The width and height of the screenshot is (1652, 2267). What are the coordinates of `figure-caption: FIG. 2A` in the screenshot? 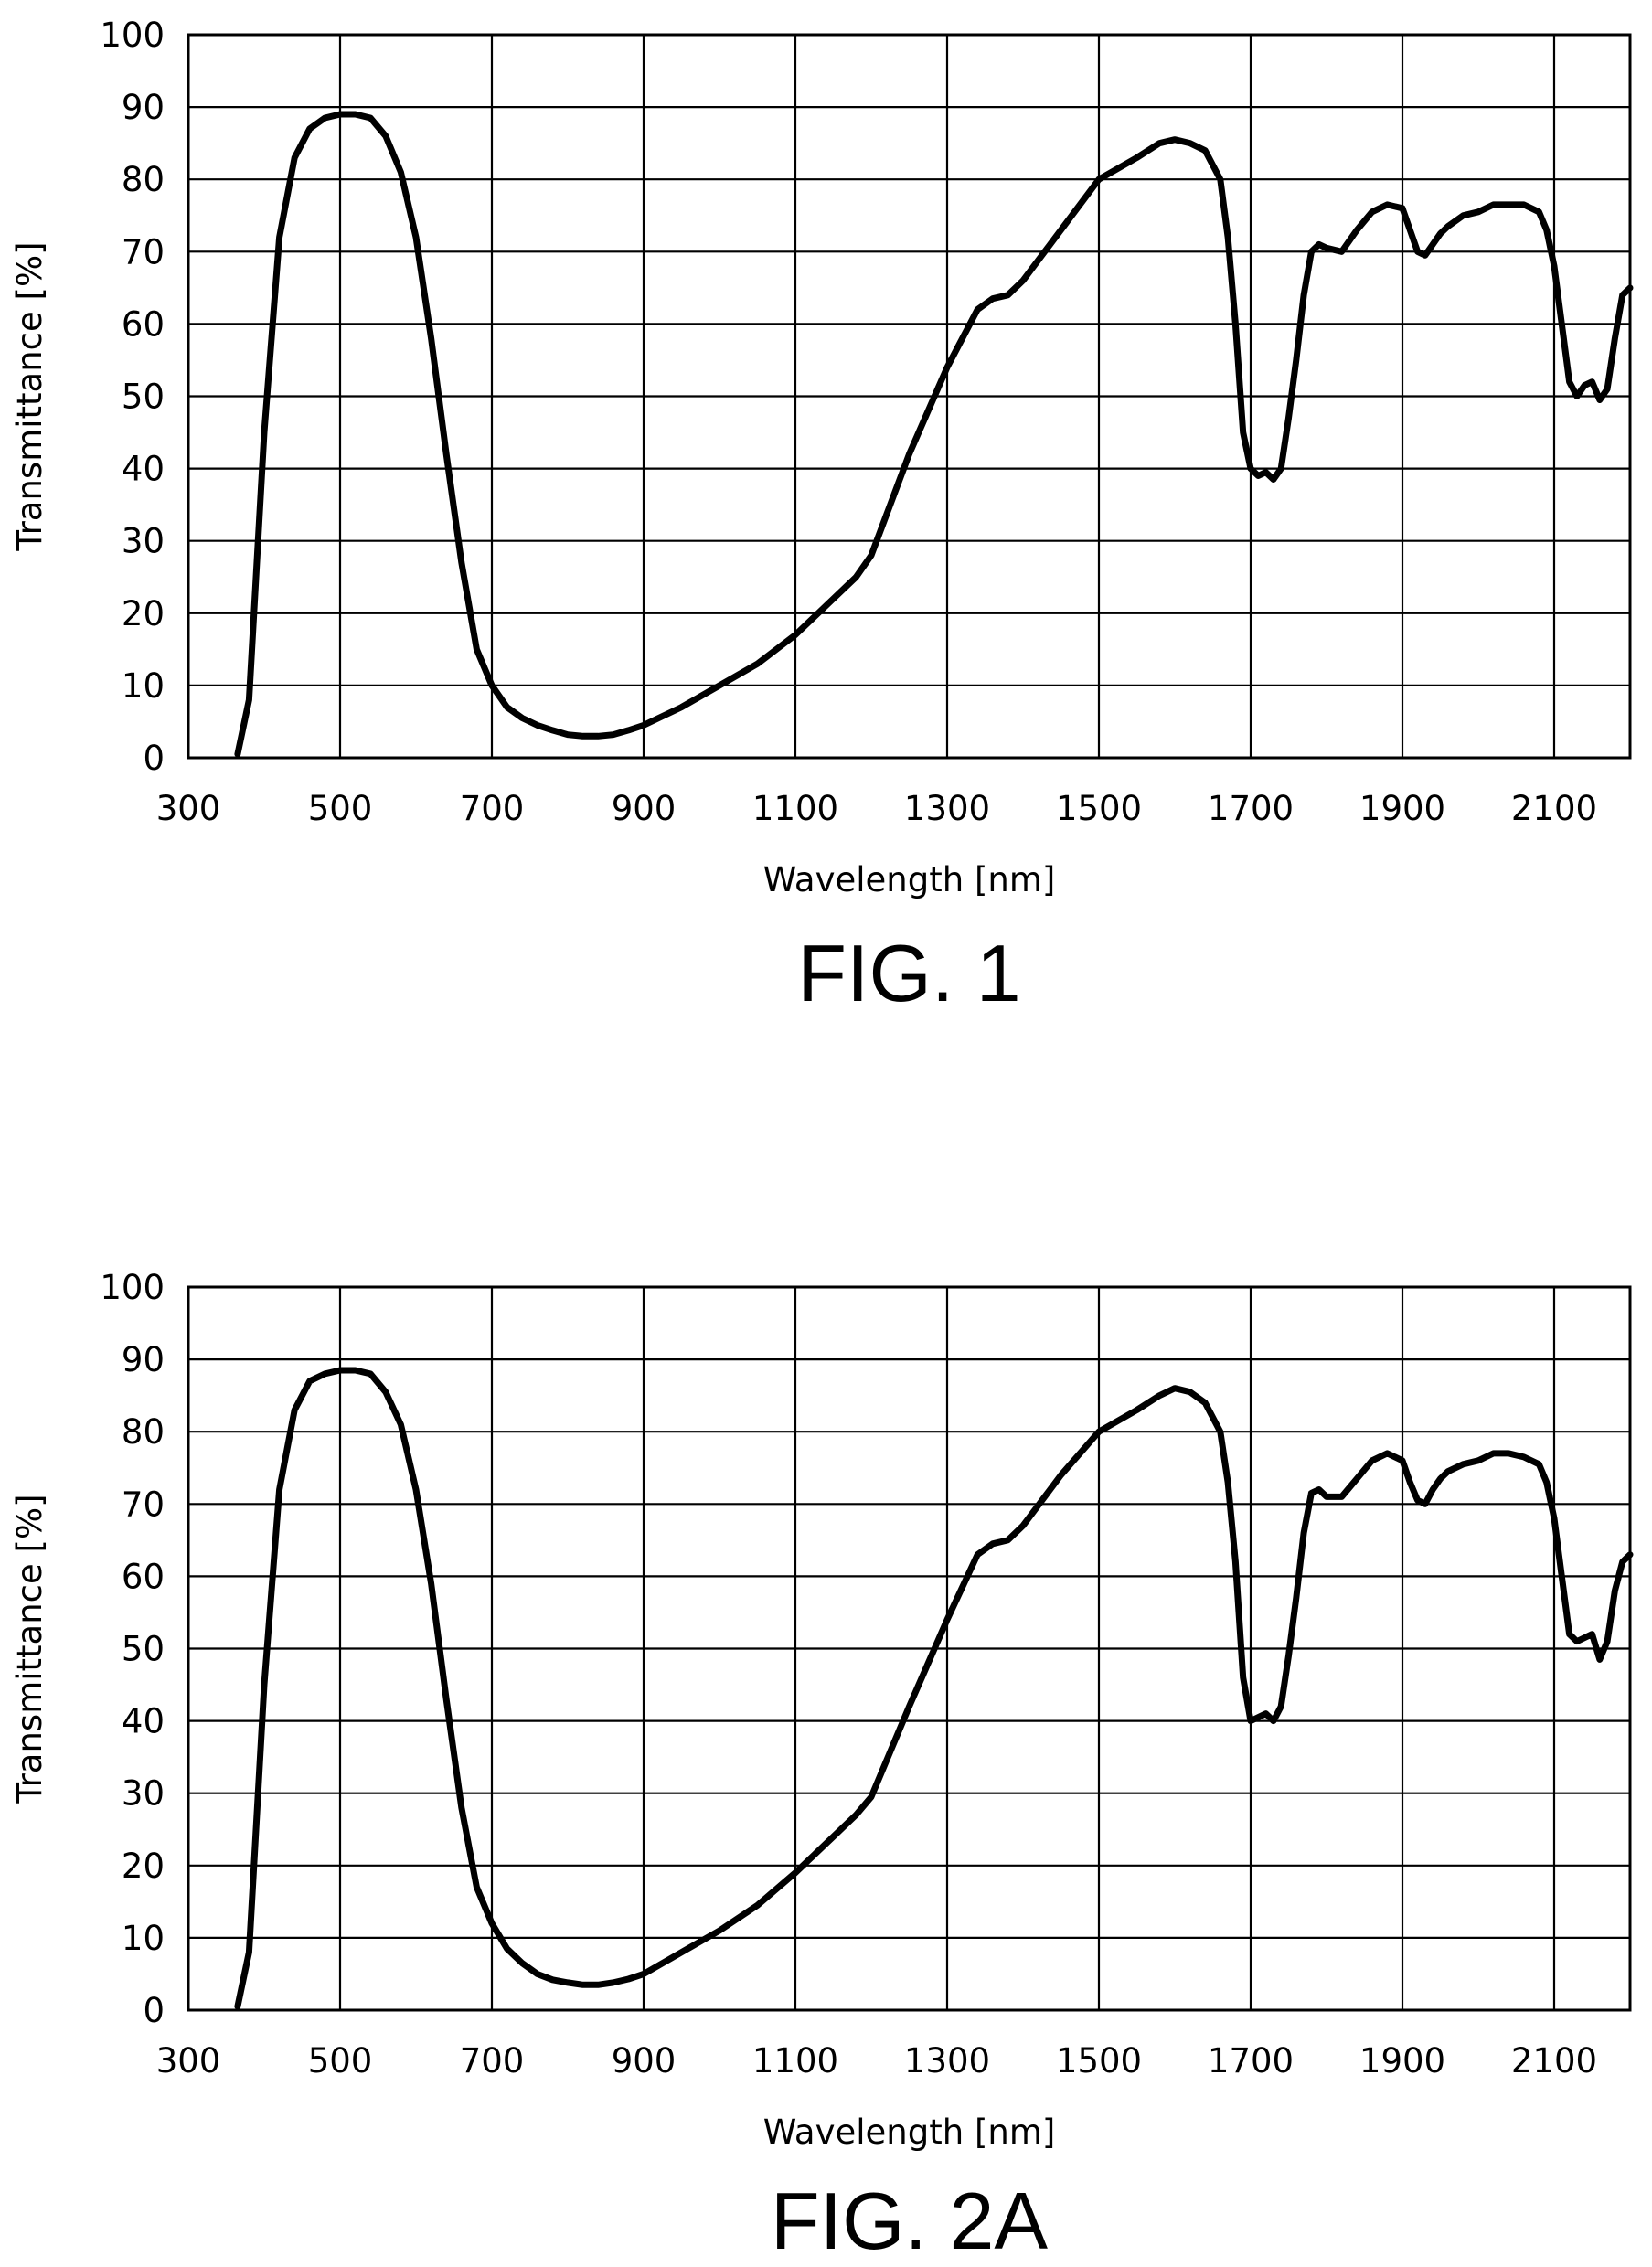 It's located at (909, 2221).